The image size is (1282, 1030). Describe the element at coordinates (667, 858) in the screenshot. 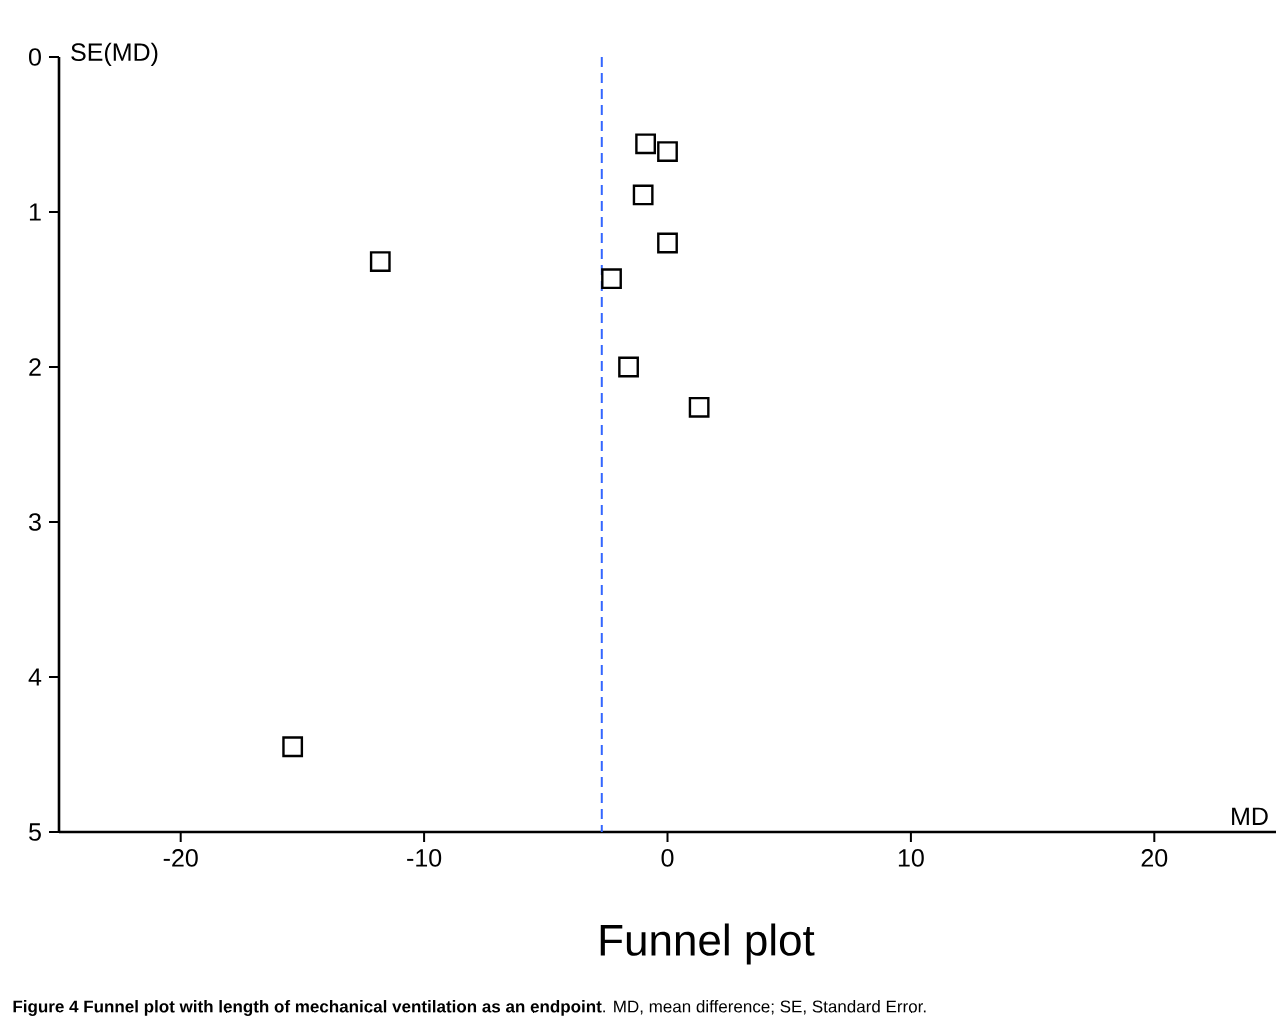

I see `x-tick-label: 0` at that location.